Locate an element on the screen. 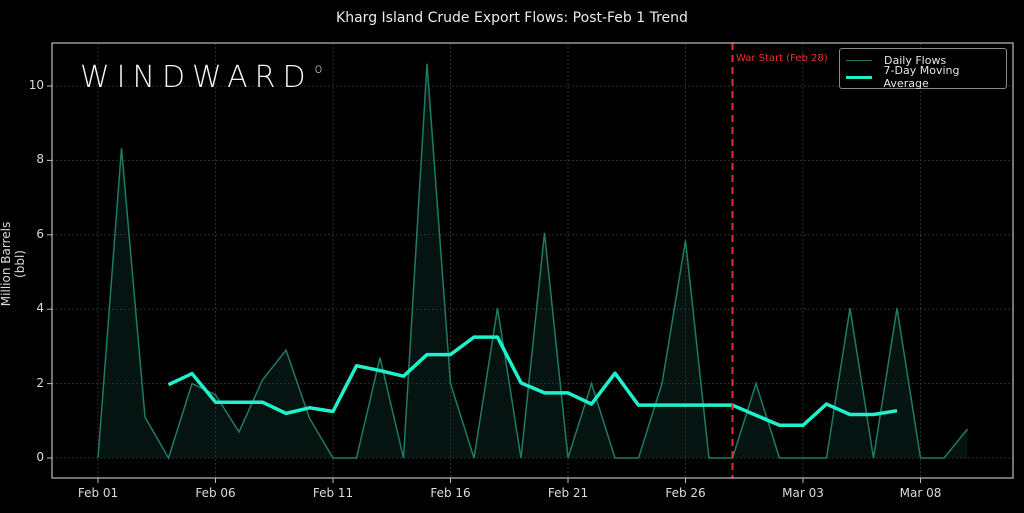 The image size is (1024, 513). y-axis-label: Million Barrels (bbl) is located at coordinates (13, 264).